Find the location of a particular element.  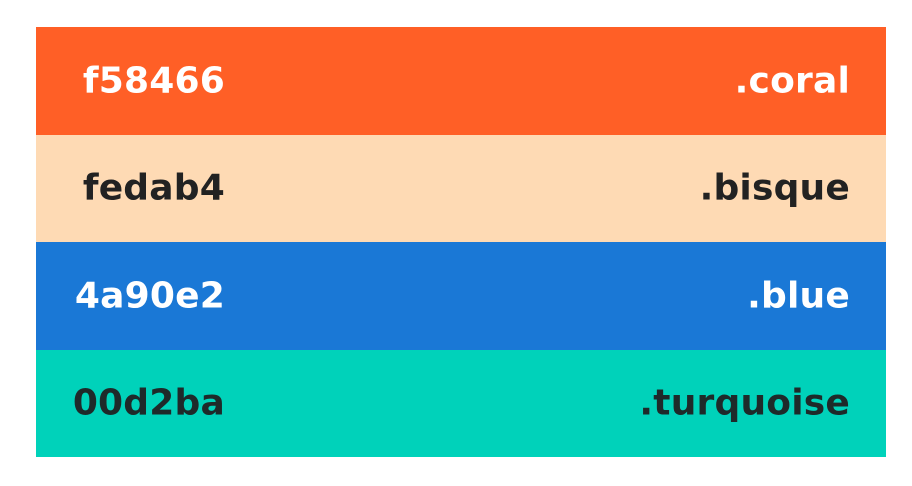

swatch-hex-code: f58466 is located at coordinates (153, 81).